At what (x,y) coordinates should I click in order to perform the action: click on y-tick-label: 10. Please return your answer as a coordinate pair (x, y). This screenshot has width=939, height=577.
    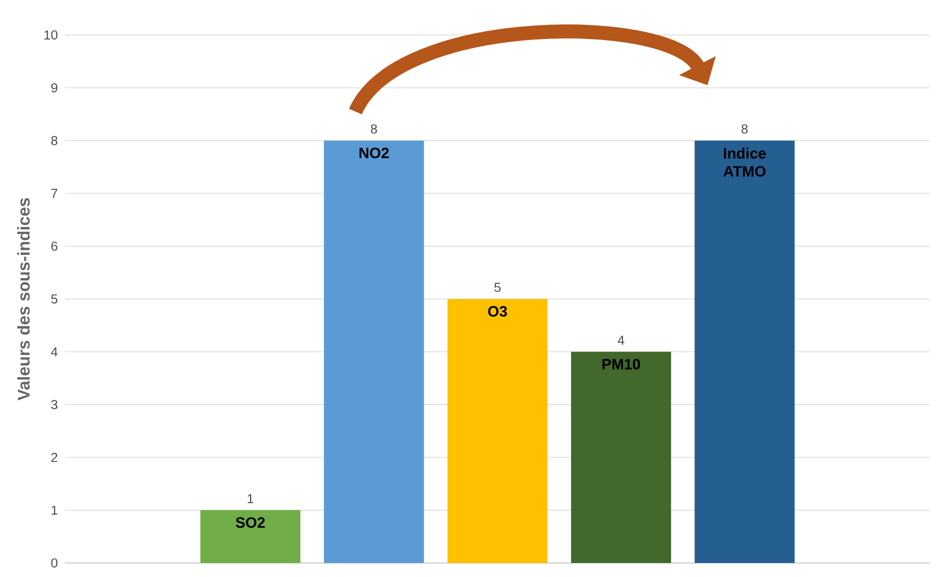
    Looking at the image, I should click on (51, 35).